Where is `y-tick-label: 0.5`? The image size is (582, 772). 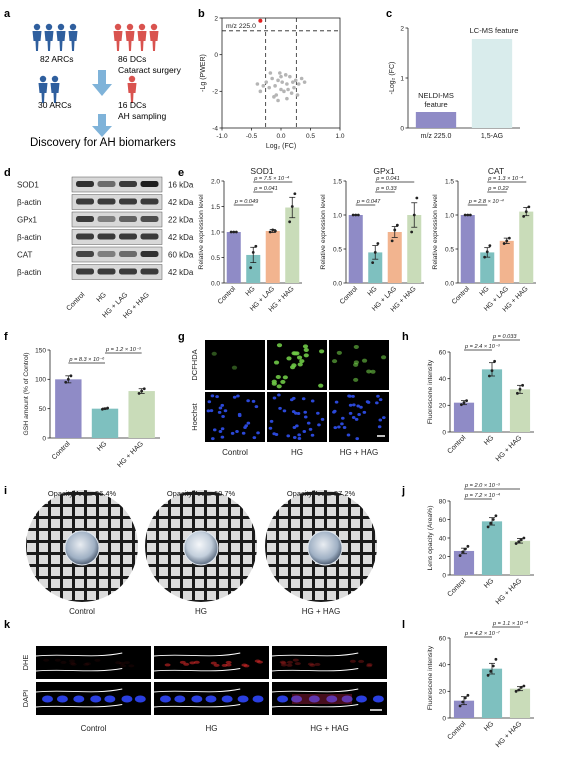 y-tick-label: 0.5 is located at coordinates (215, 258).